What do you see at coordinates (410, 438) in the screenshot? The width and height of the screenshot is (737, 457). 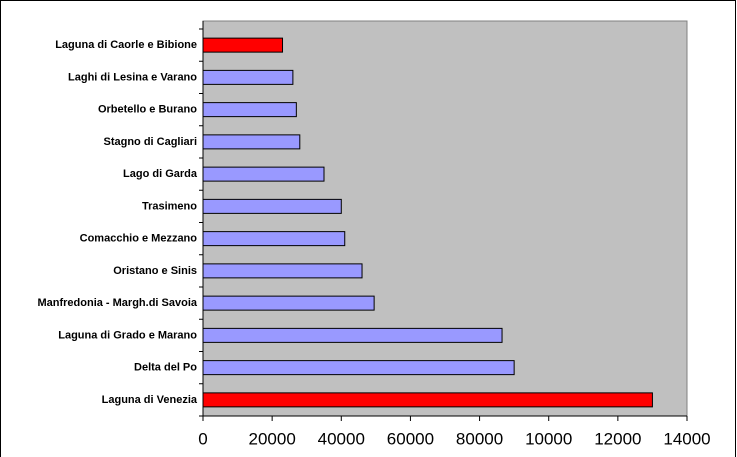 I see `x-tick-label: 60000` at bounding box center [410, 438].